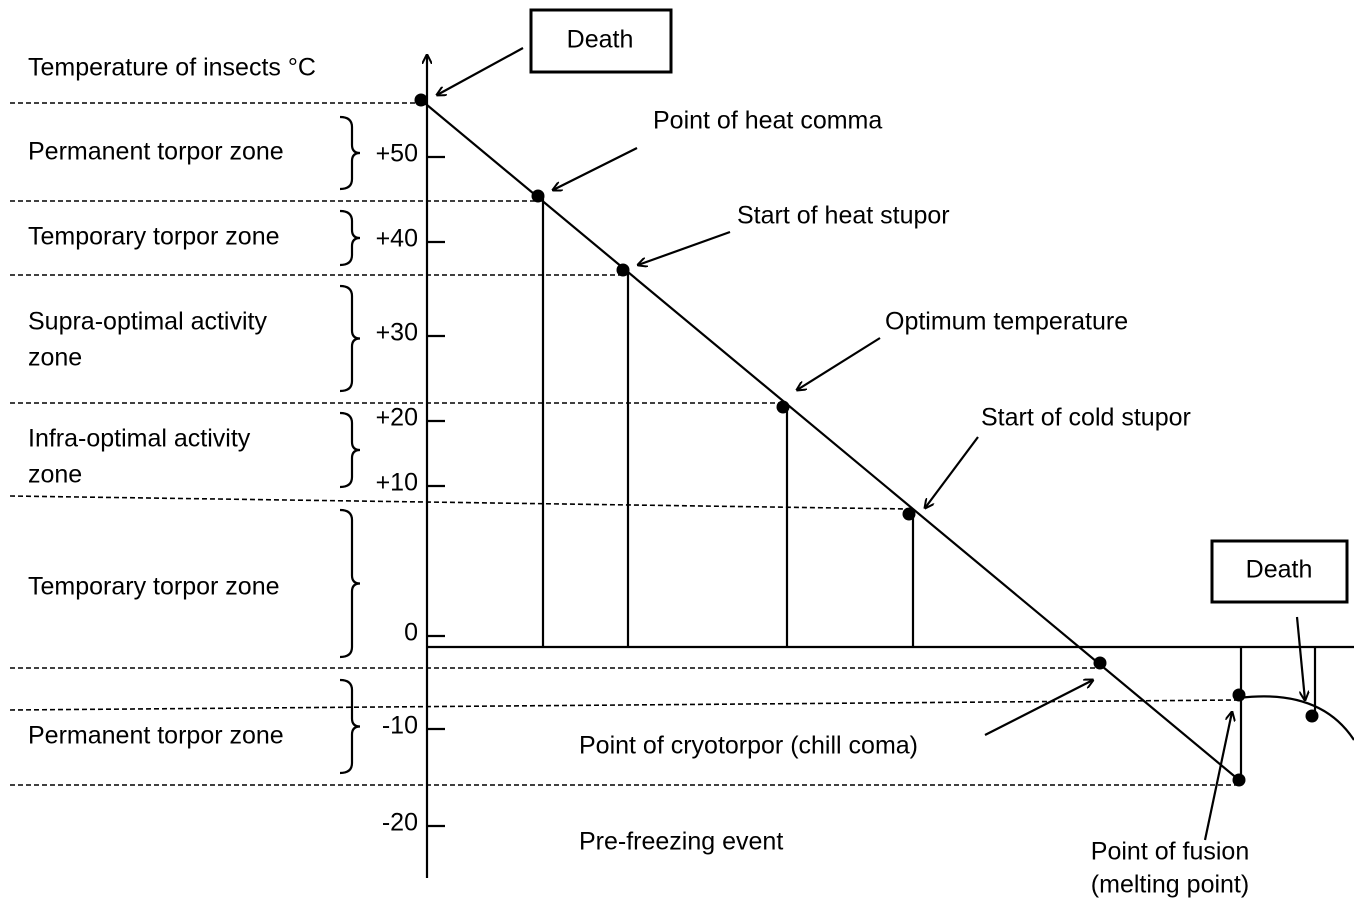  I want to click on point-label: Point of cryotorpor (chill coma), so click(748, 746).